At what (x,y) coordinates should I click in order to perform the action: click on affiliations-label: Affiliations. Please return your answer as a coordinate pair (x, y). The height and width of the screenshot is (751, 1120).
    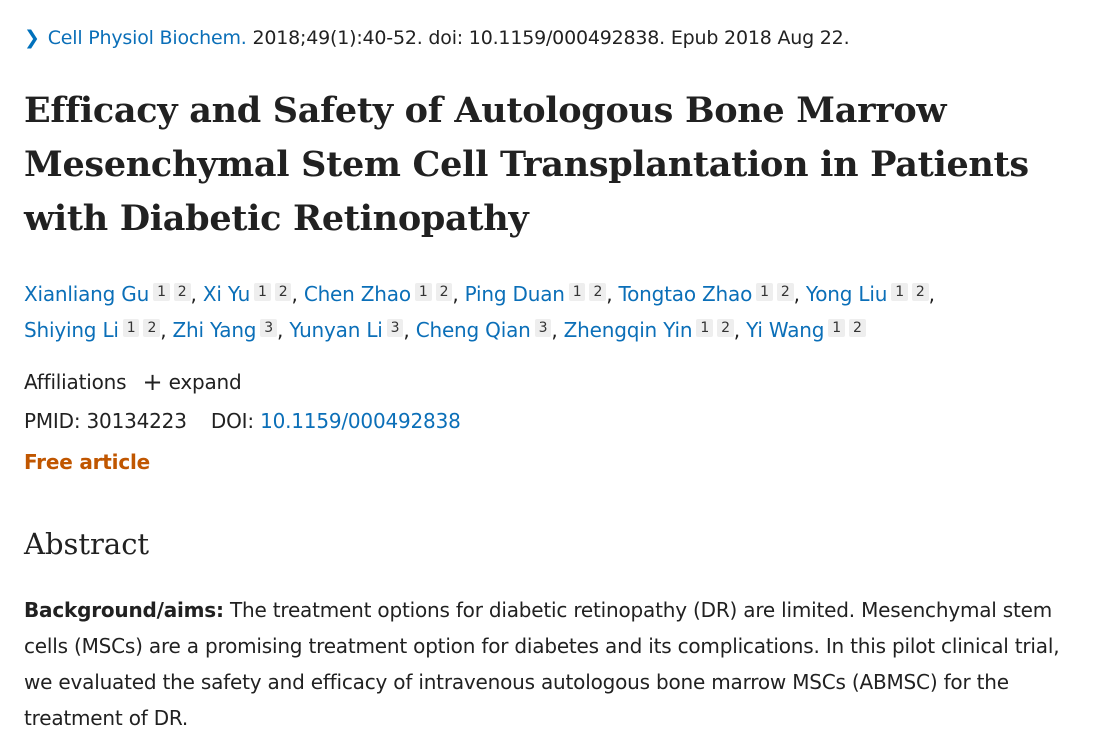
    Looking at the image, I should click on (75, 382).